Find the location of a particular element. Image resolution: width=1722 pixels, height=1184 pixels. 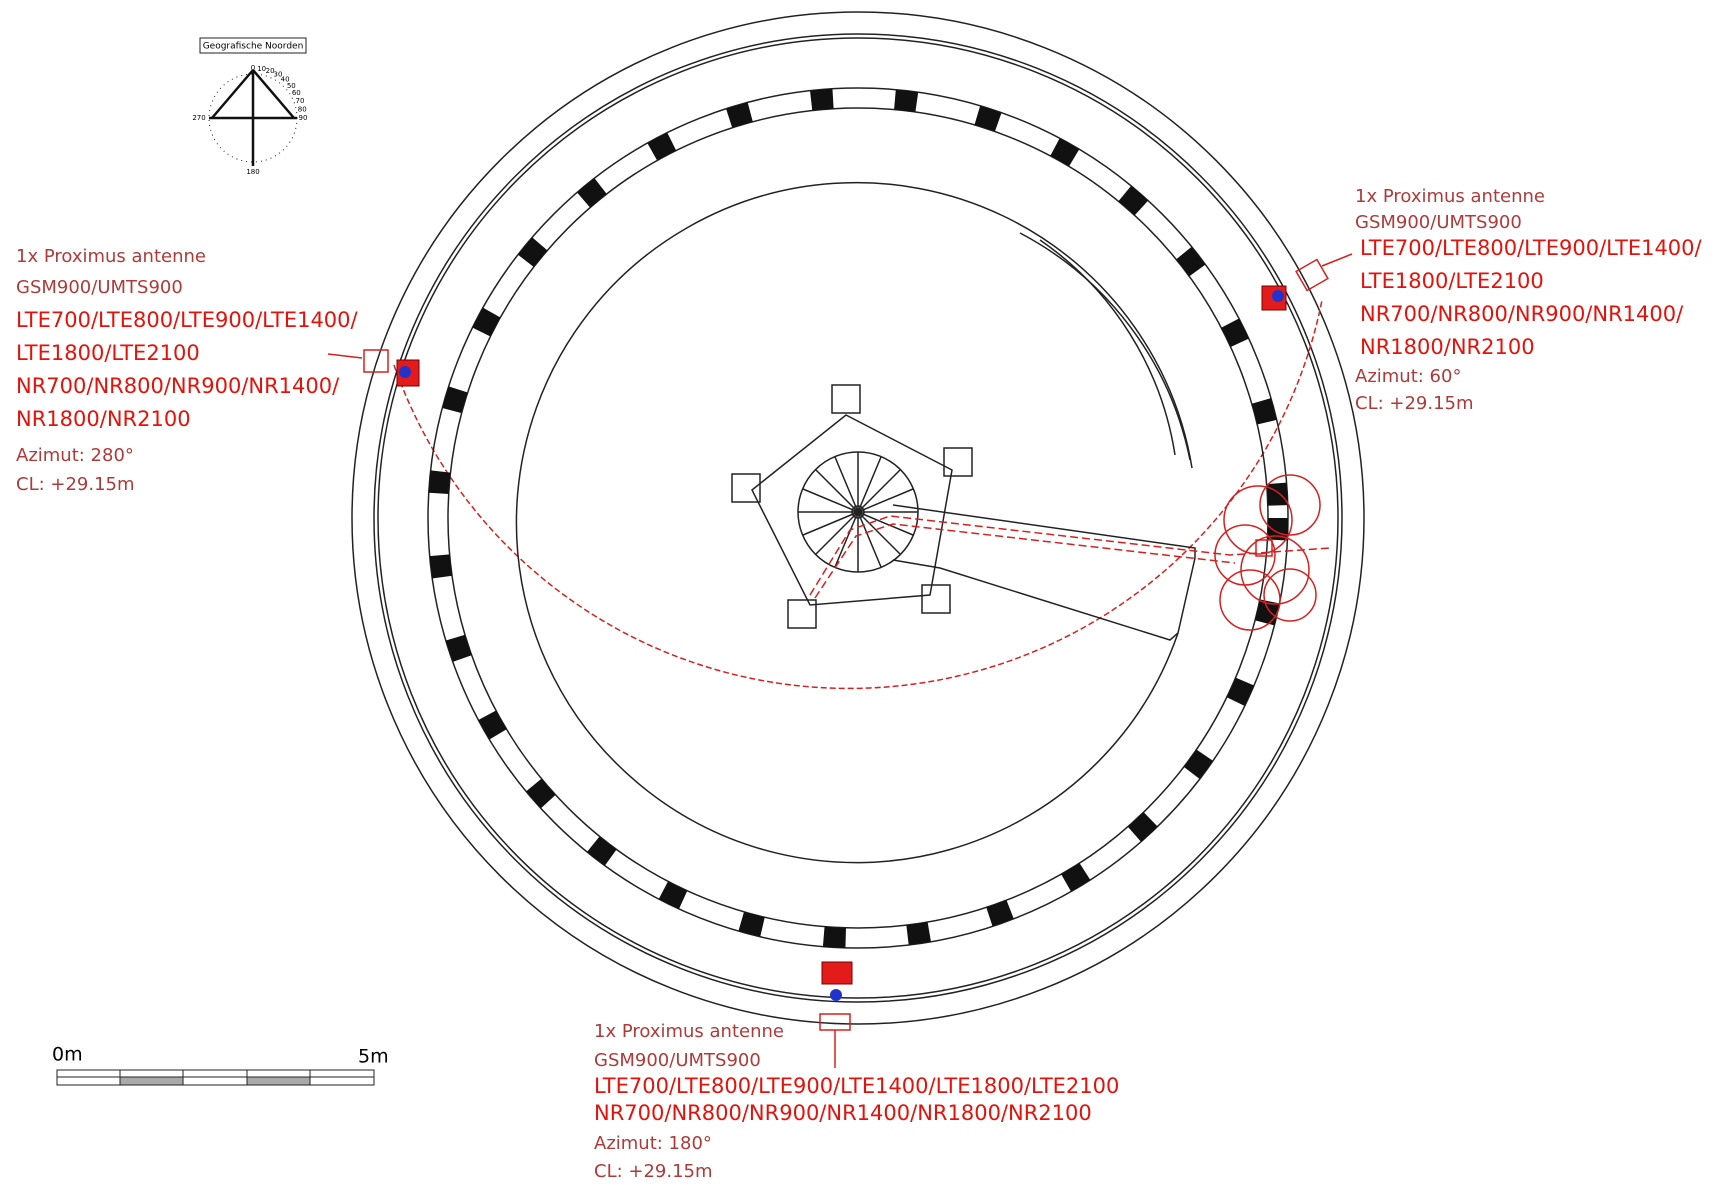

antenna-azimuth: Azimut: 180° is located at coordinates (653, 1143).